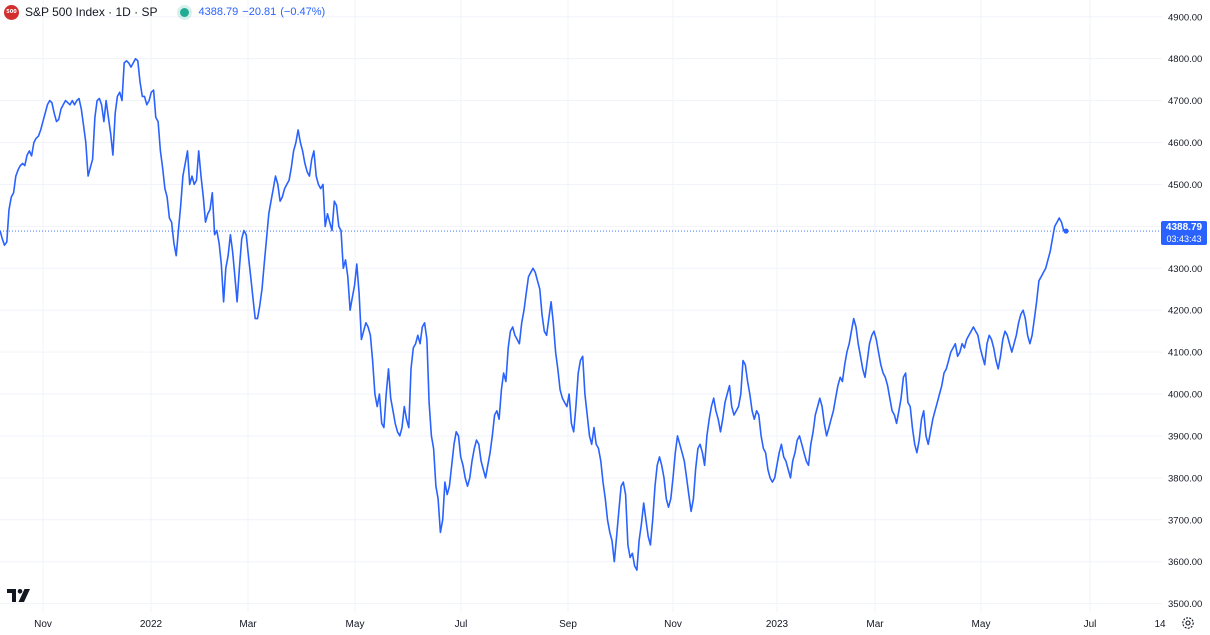  Describe the element at coordinates (600, 624) in the screenshot. I see `time-axis: Nov 2022 Mar May Jul Sep Nov 2023 Mar May Jul 14` at that location.